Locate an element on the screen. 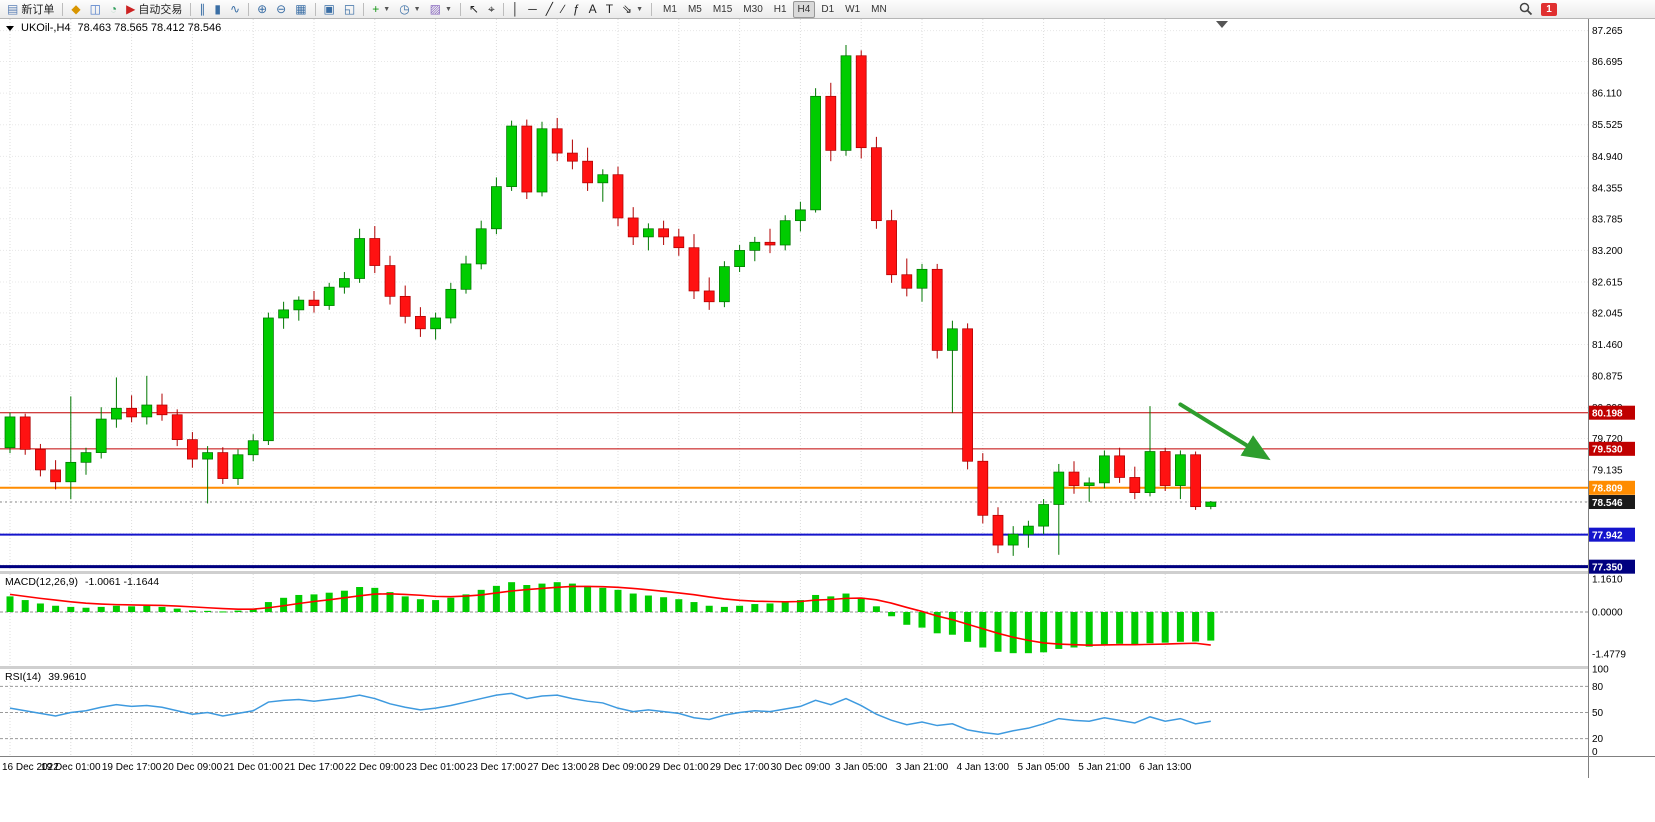  time-axis-label: 23 Dec 17:00 is located at coordinates (497, 767).